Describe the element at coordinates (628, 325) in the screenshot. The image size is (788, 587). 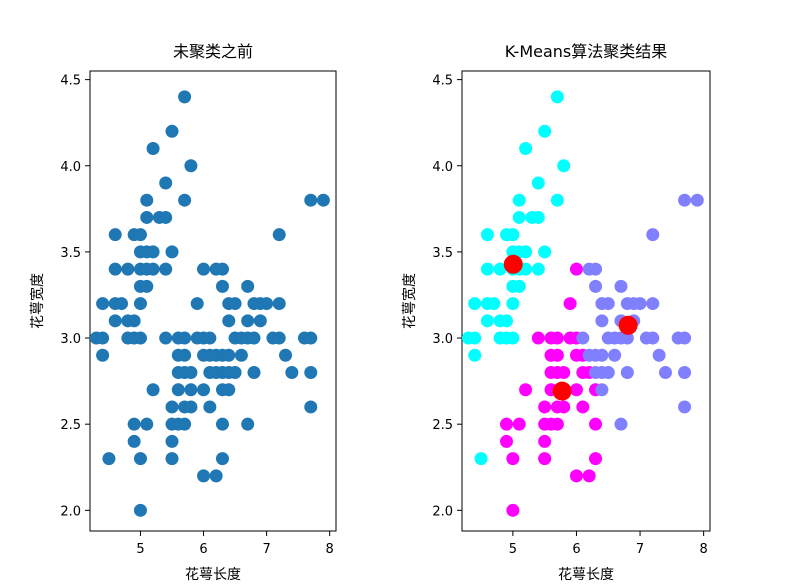
I see `cluster-centroid-point` at that location.